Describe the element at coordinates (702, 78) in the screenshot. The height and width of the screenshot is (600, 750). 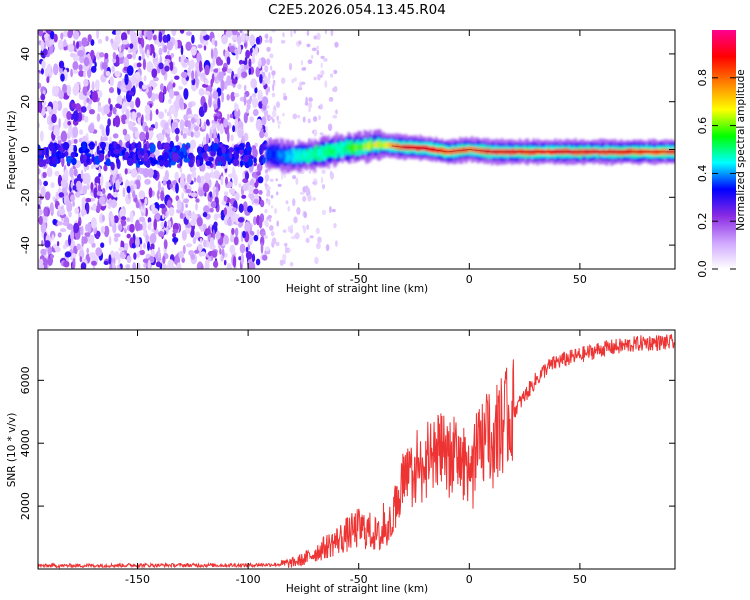
I see `colorbar-tick-label: 0.8` at that location.